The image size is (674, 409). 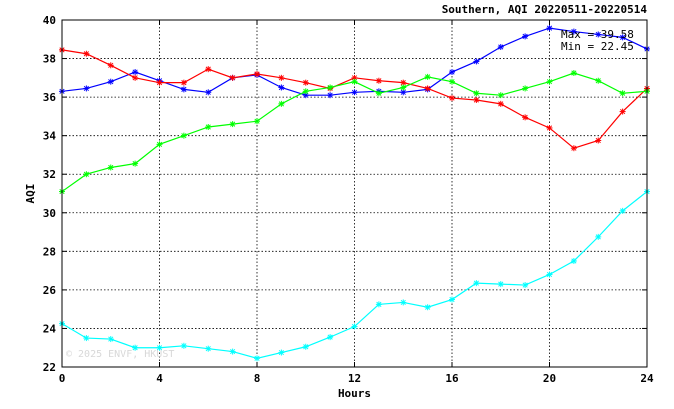 What do you see at coordinates (452, 378) in the screenshot?
I see `x-tick-label: 16` at bounding box center [452, 378].